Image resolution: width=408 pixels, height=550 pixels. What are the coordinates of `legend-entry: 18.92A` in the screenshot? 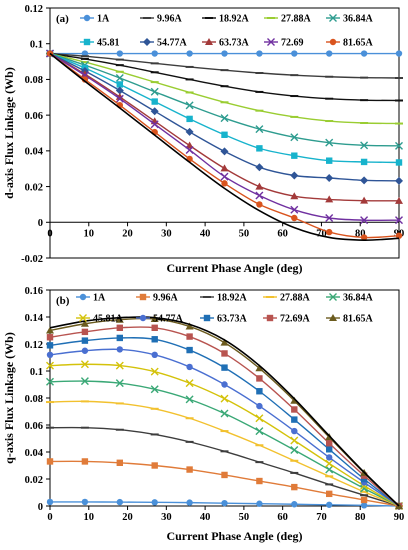 It's located at (224, 298).